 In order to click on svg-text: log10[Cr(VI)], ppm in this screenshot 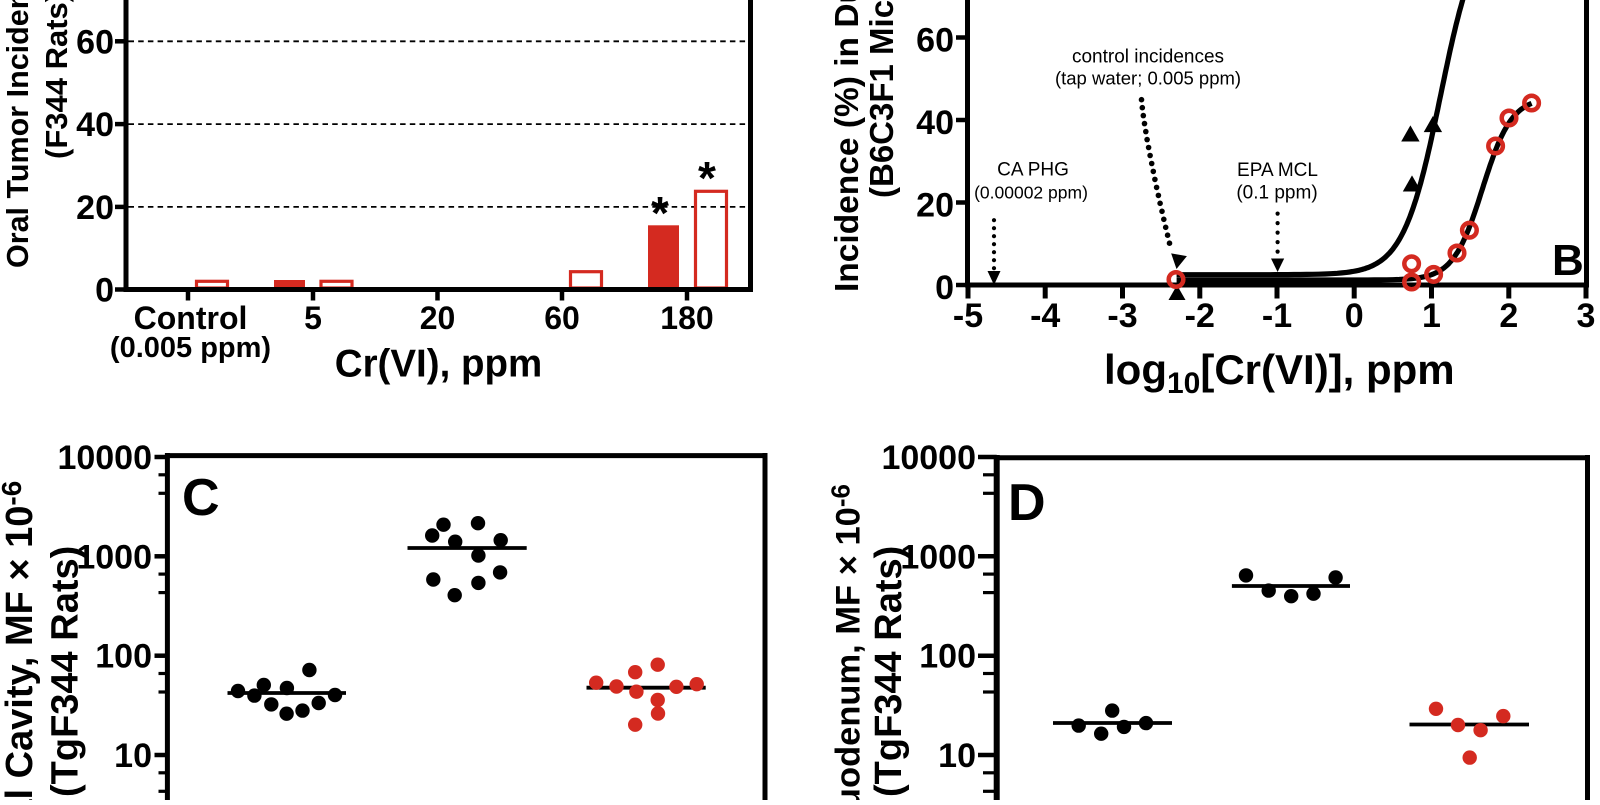, I will do `click(1279, 373)`.